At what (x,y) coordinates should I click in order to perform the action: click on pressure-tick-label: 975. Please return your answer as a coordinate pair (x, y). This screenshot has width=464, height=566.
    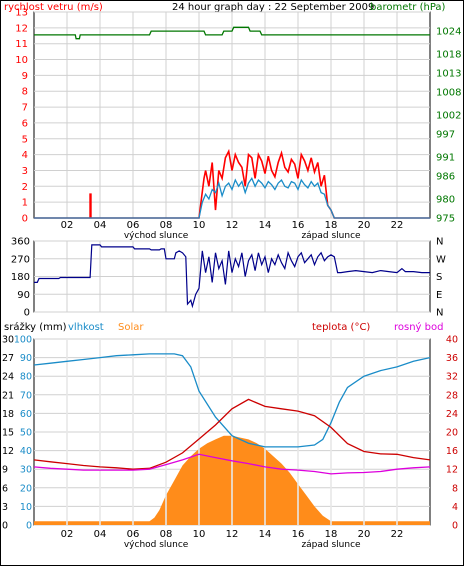
    Looking at the image, I should click on (445, 219).